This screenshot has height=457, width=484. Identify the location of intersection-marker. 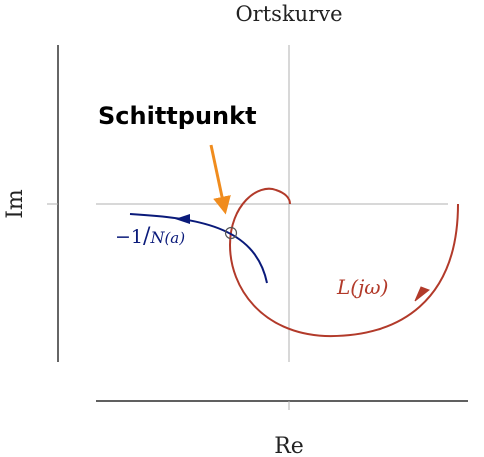
(231, 233).